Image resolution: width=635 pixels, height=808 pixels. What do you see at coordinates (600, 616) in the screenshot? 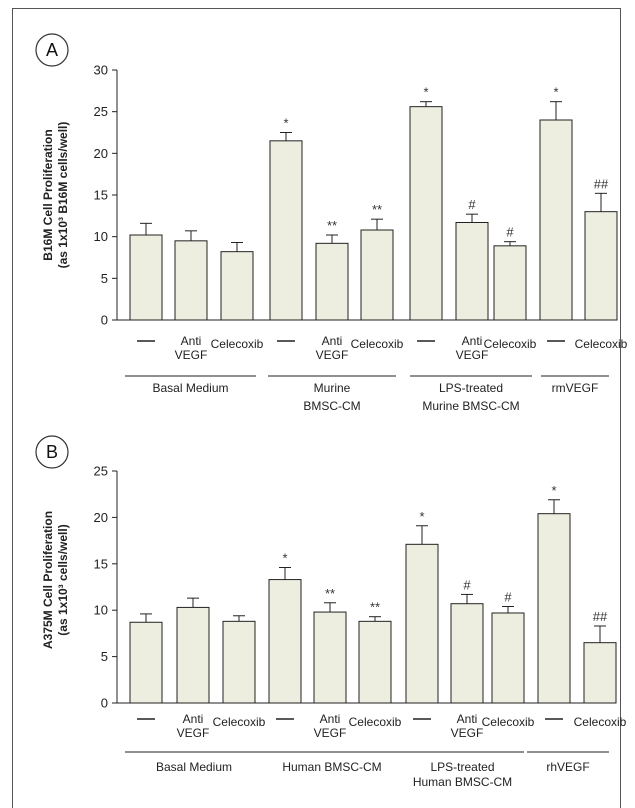
I see `panel-b-significance-mark: ##` at bounding box center [600, 616].